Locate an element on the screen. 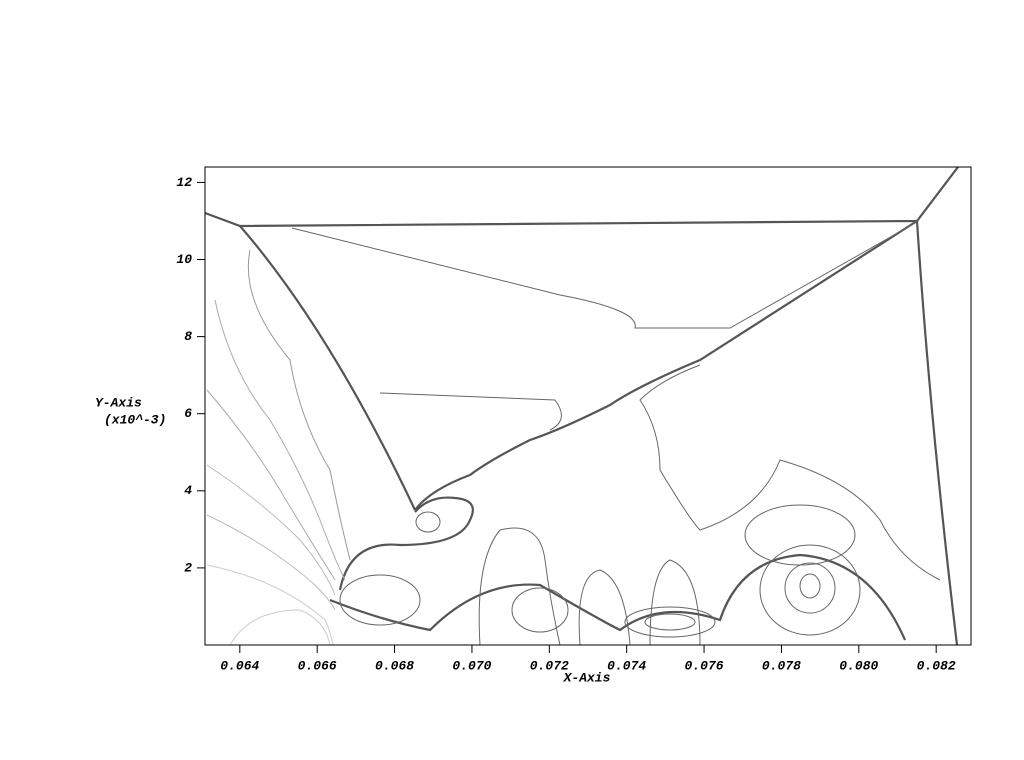  y-tick-label: 6 is located at coordinates (188, 413).